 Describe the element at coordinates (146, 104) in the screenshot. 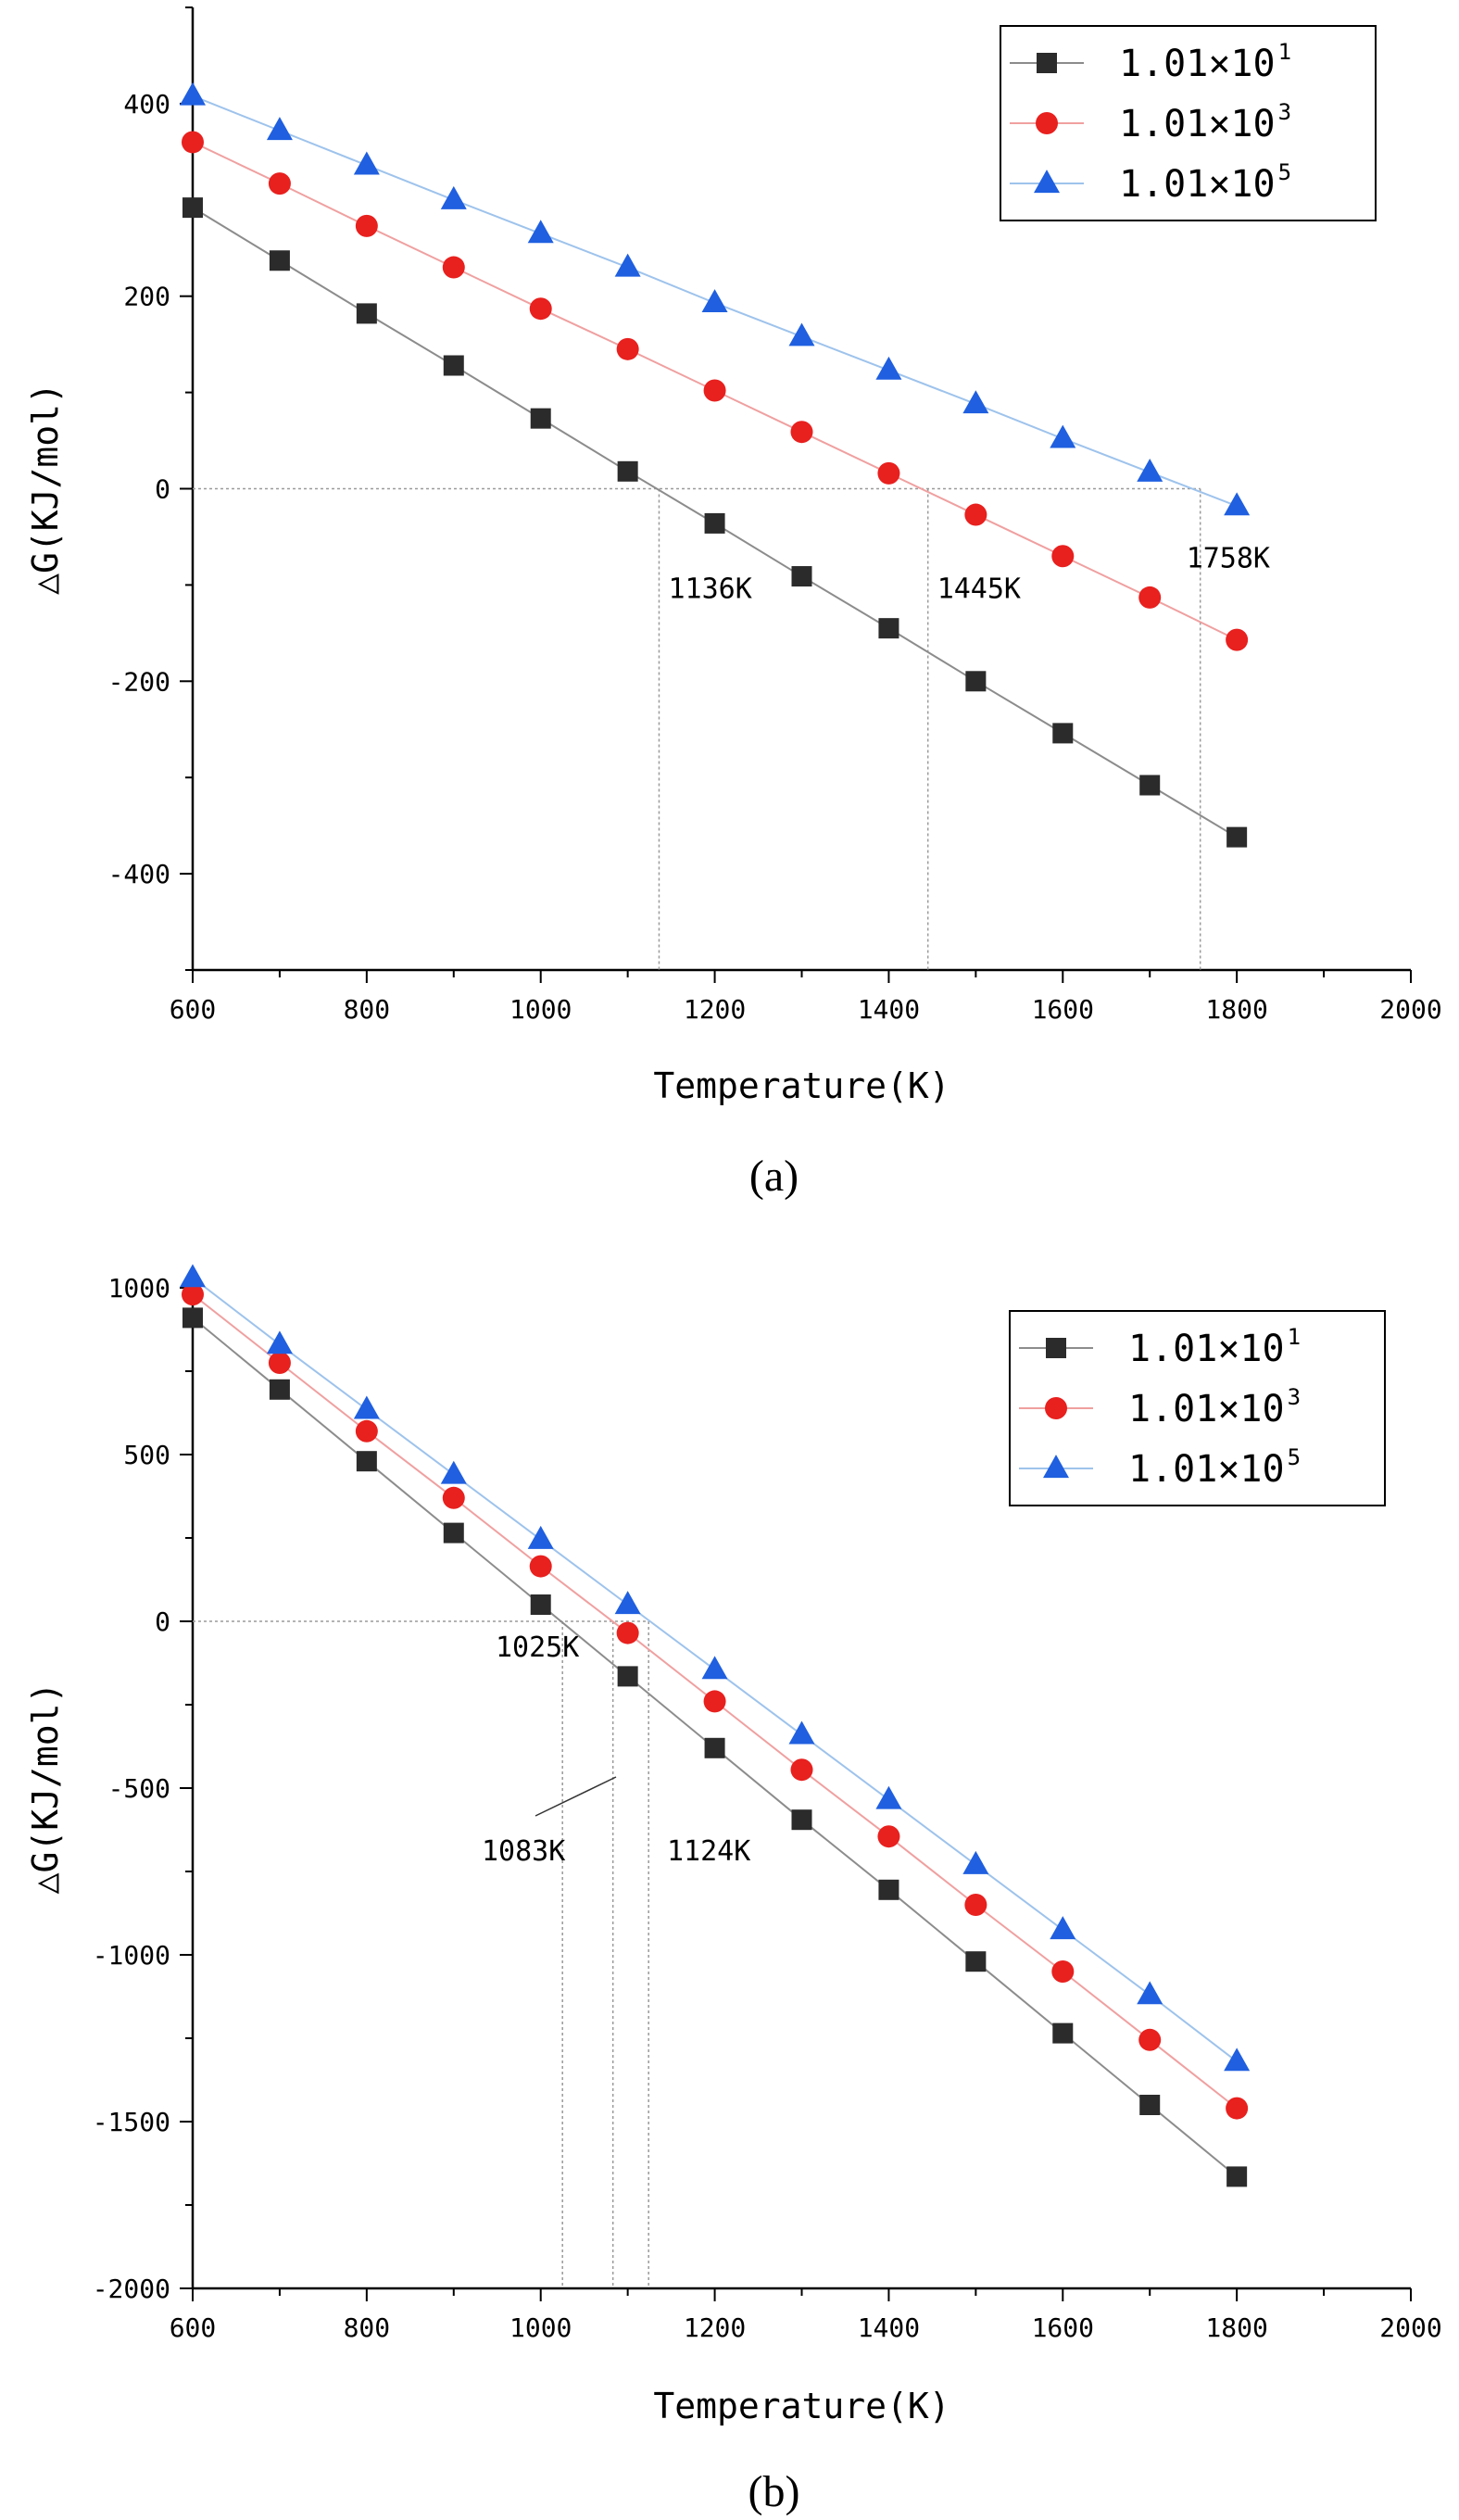

I see `y-tick-label: 400` at that location.